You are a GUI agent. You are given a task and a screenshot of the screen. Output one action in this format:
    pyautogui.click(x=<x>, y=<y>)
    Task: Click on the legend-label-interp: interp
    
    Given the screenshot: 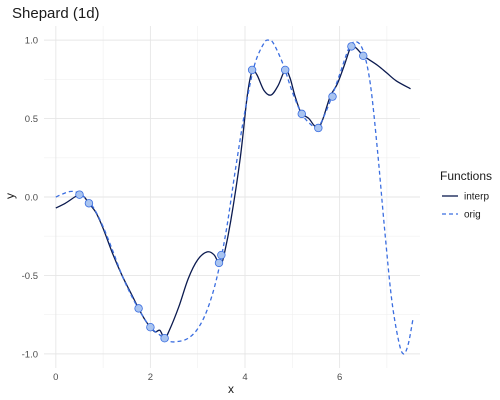 What is the action you would take?
    pyautogui.click(x=476, y=197)
    